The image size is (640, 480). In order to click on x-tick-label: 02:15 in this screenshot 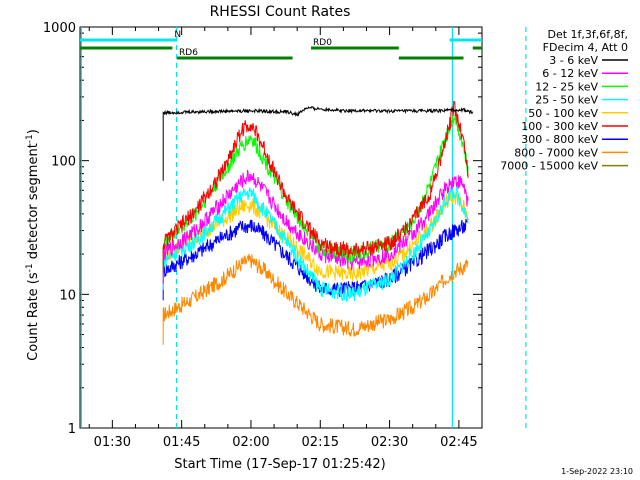, I will do `click(320, 442)`.